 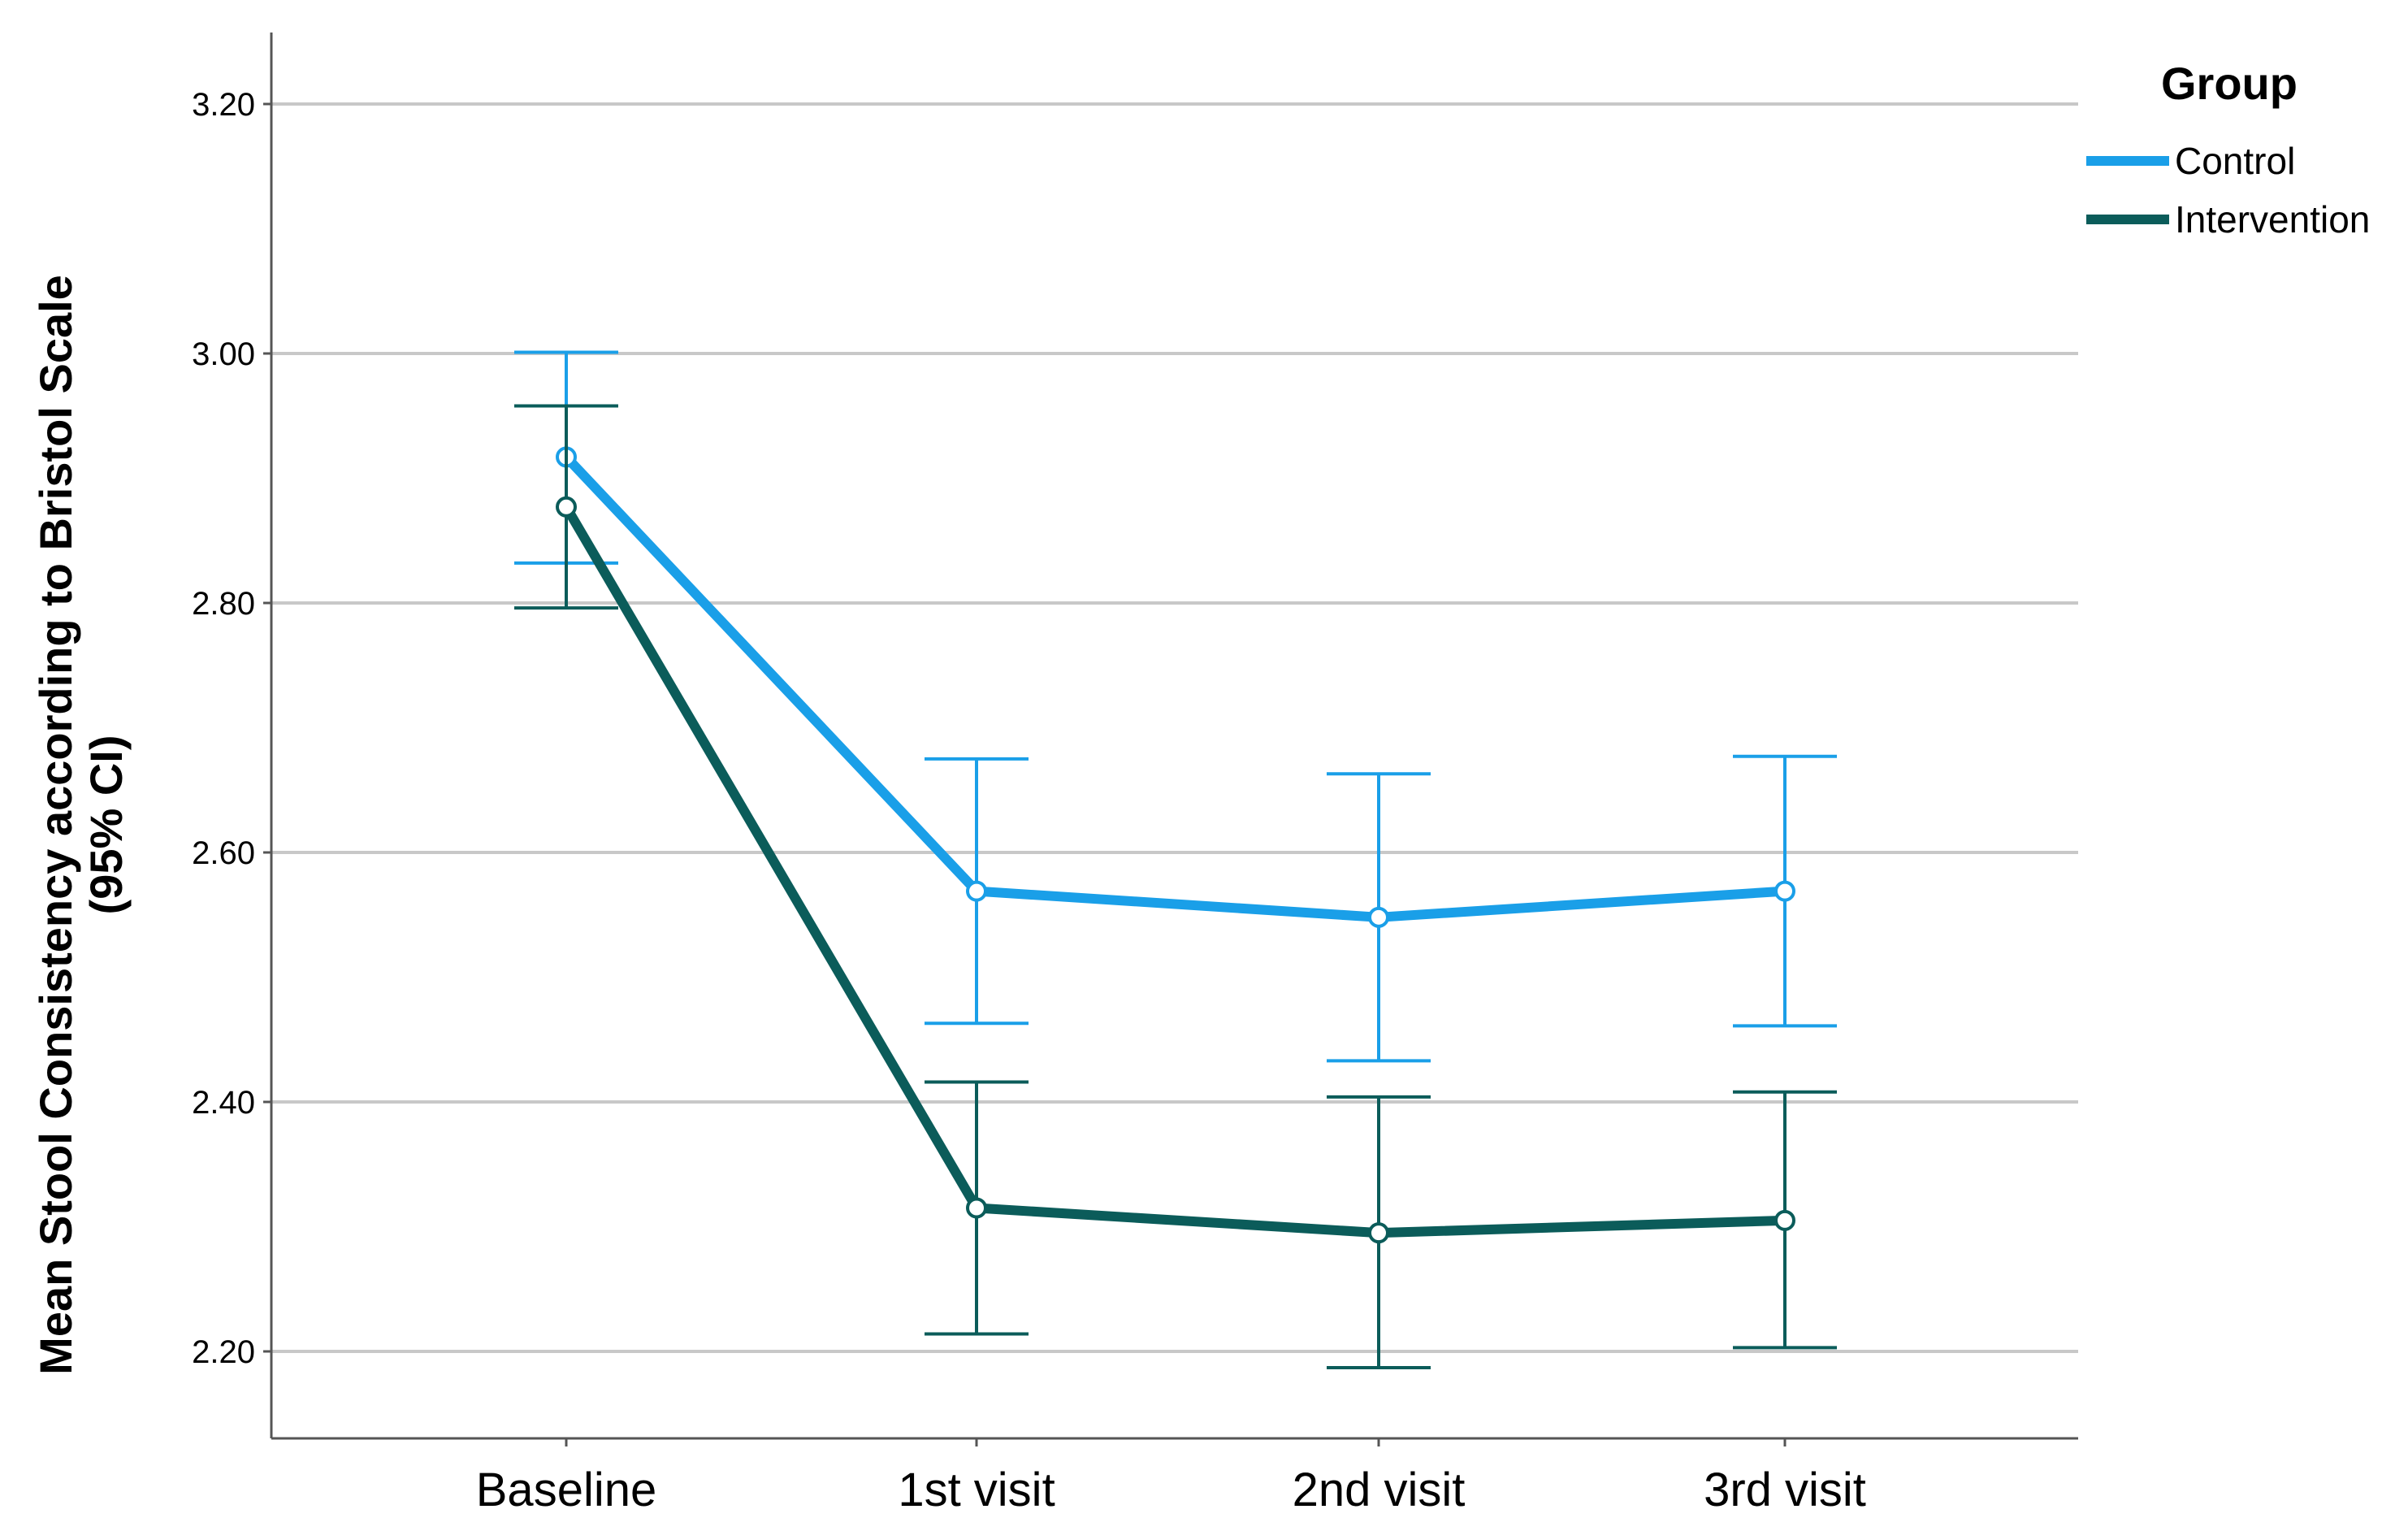 What do you see at coordinates (2235, 161) in the screenshot?
I see `legend-label: Control` at bounding box center [2235, 161].